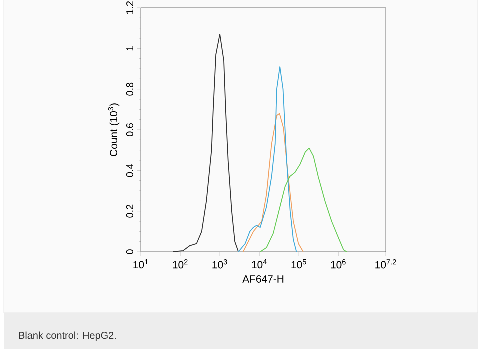 This screenshot has height=349, width=482. What do you see at coordinates (263, 279) in the screenshot?
I see `x-axis-title: AF647-H` at bounding box center [263, 279].